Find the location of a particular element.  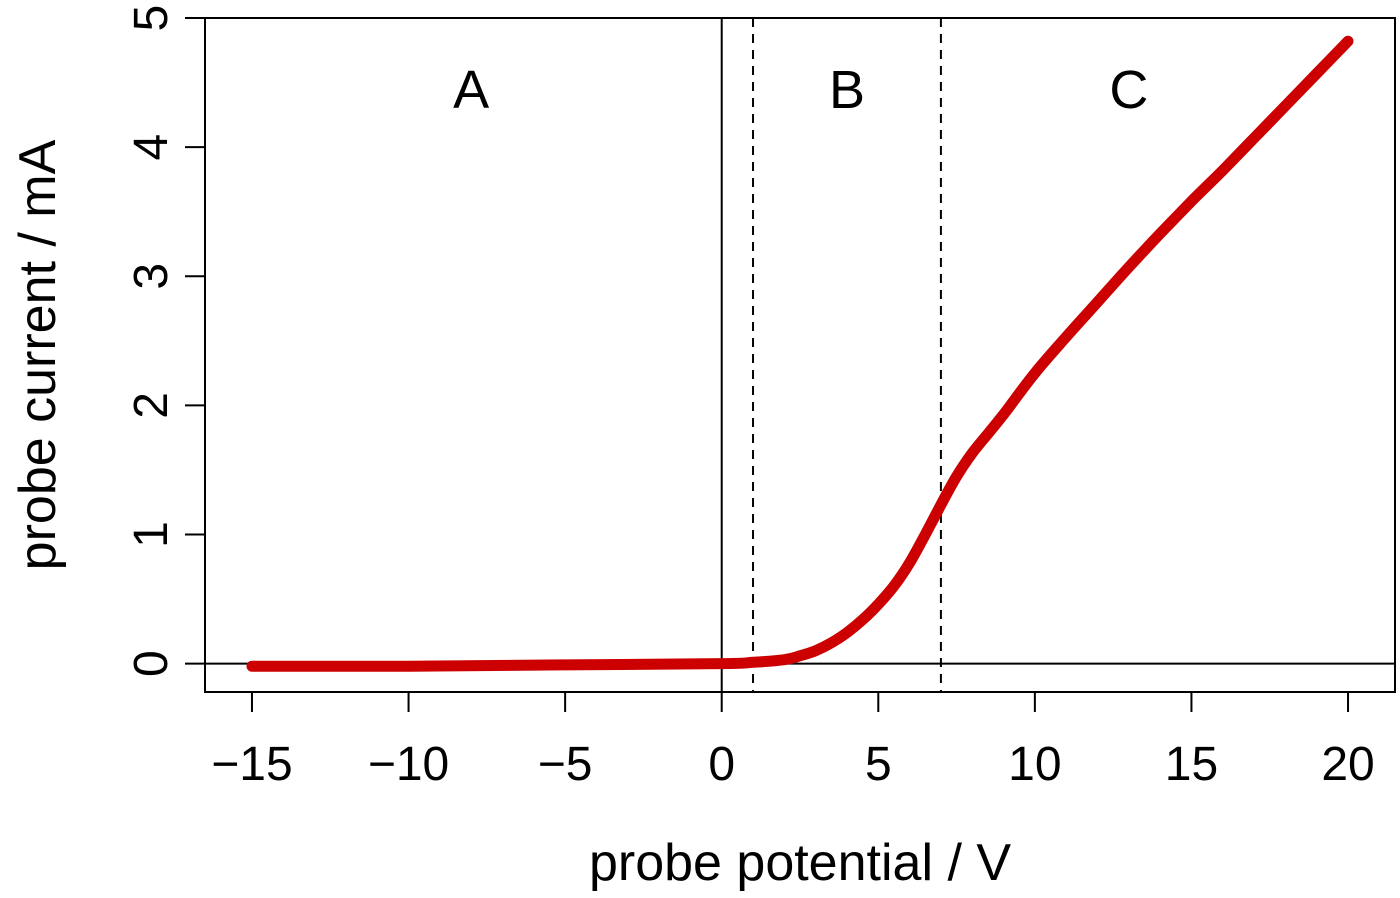

region-label-a: A is located at coordinates (471, 90).